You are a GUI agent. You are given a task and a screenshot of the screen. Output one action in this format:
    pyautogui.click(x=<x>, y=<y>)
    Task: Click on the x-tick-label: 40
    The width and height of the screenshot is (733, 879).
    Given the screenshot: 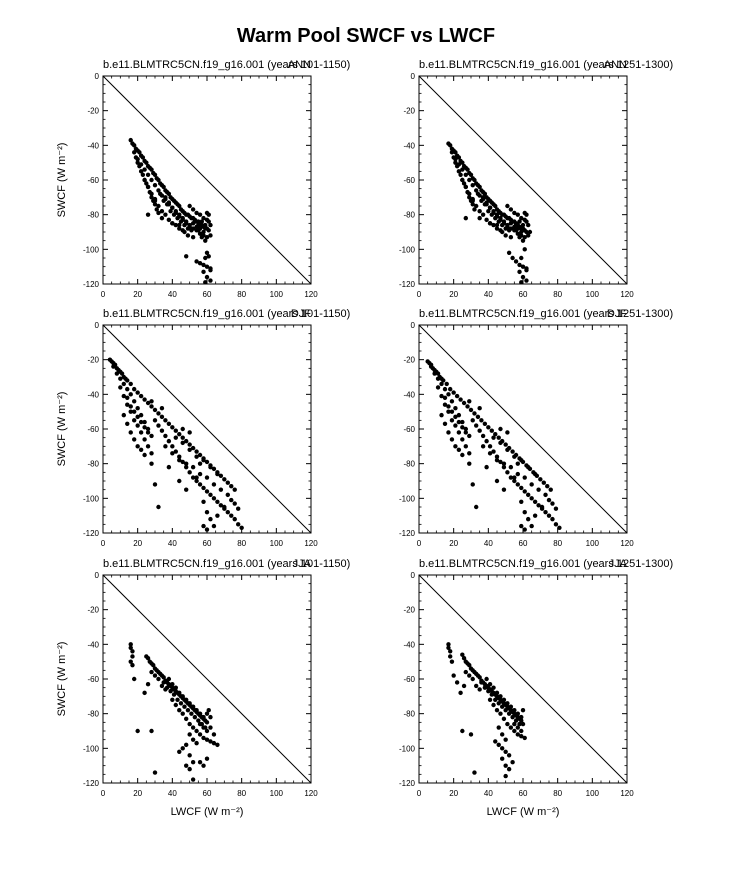 What is the action you would take?
    pyautogui.click(x=172, y=793)
    